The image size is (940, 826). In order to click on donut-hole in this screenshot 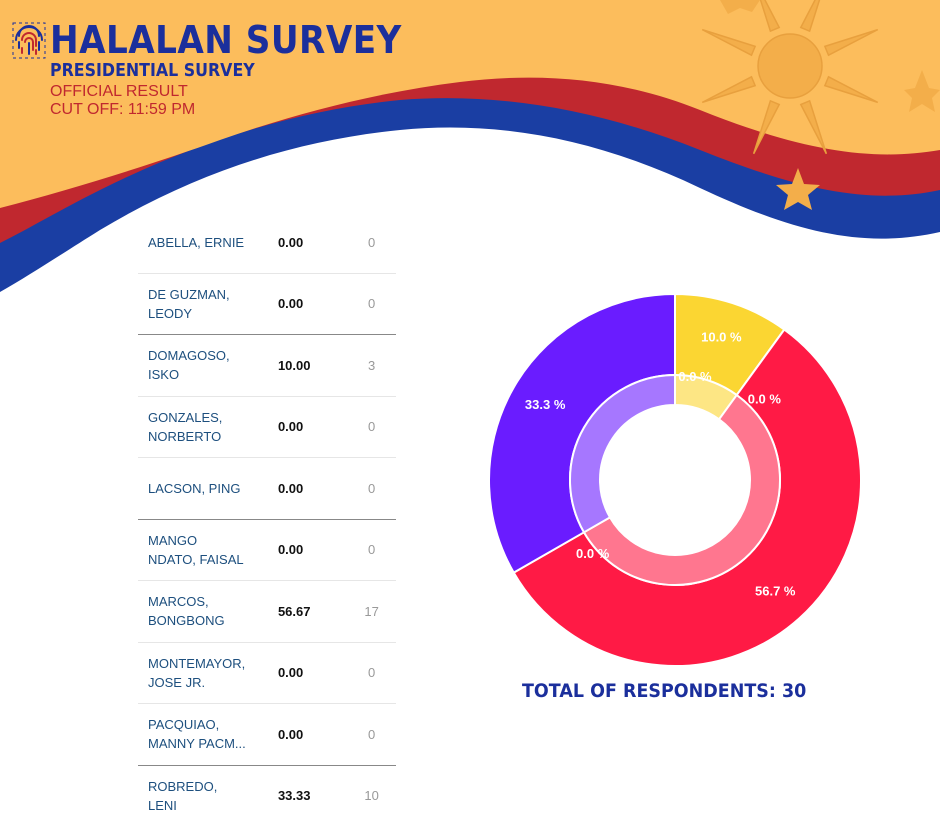, I will do `click(675, 480)`.